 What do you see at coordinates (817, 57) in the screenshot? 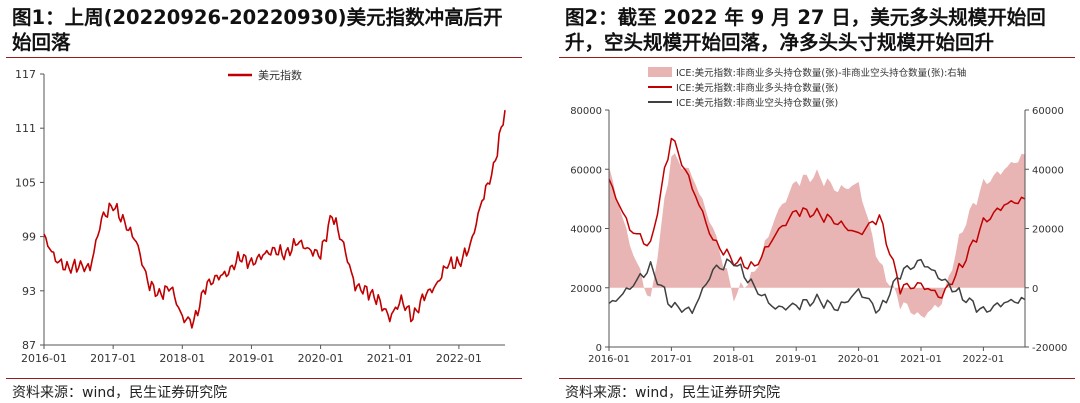
I see `right-title-rule` at bounding box center [817, 57].